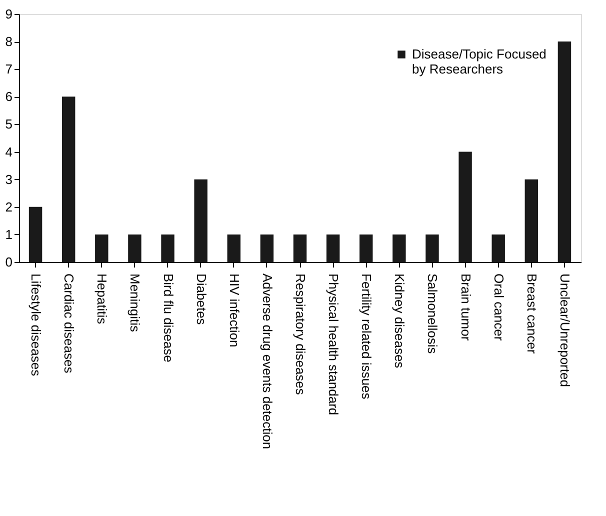  What do you see at coordinates (234, 311) in the screenshot?
I see `x-tick-label: HIV infection` at bounding box center [234, 311].